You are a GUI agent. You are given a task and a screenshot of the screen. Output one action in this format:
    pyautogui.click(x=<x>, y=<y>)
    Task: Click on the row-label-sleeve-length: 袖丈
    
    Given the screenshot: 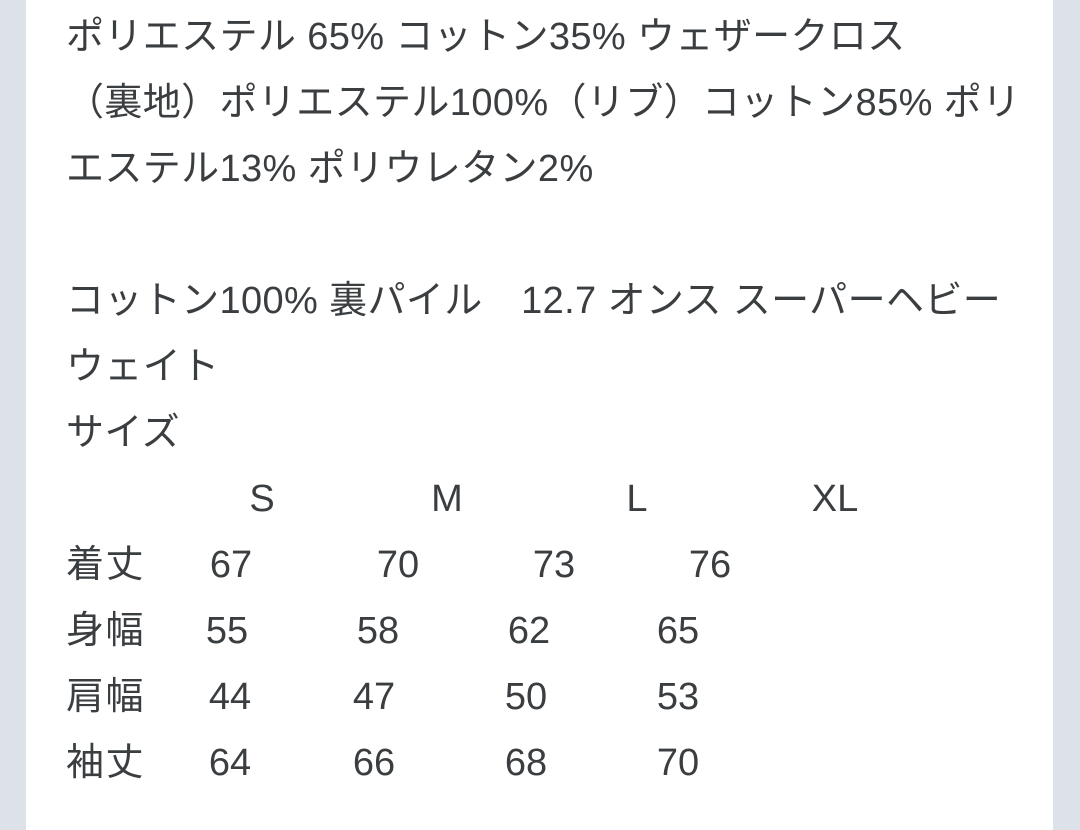 What is the action you would take?
    pyautogui.click(x=106, y=763)
    